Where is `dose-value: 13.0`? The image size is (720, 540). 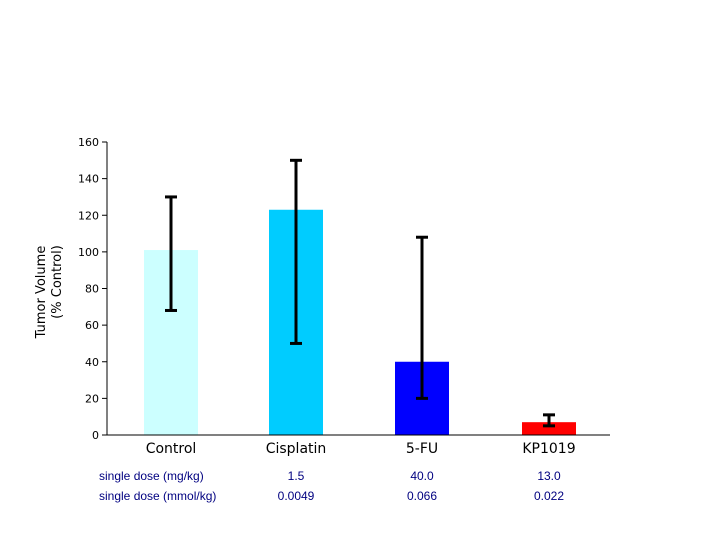 dose-value: 13.0 is located at coordinates (549, 476).